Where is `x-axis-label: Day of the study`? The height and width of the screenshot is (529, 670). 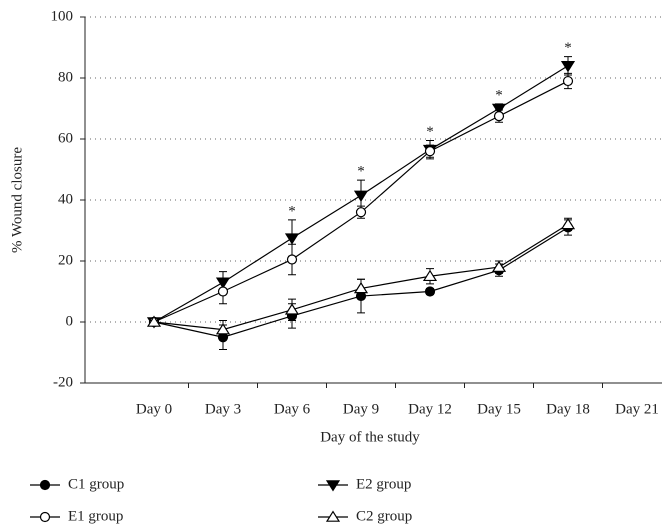
x-axis-label: Day of the study is located at coordinates (370, 437).